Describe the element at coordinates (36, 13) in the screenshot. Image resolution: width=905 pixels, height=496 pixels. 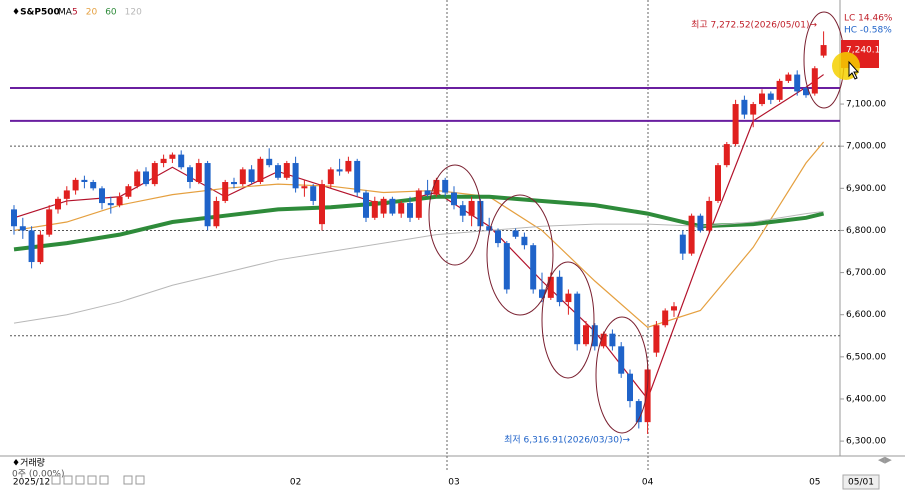
I see `chart-title: ♦S&P500` at that location.